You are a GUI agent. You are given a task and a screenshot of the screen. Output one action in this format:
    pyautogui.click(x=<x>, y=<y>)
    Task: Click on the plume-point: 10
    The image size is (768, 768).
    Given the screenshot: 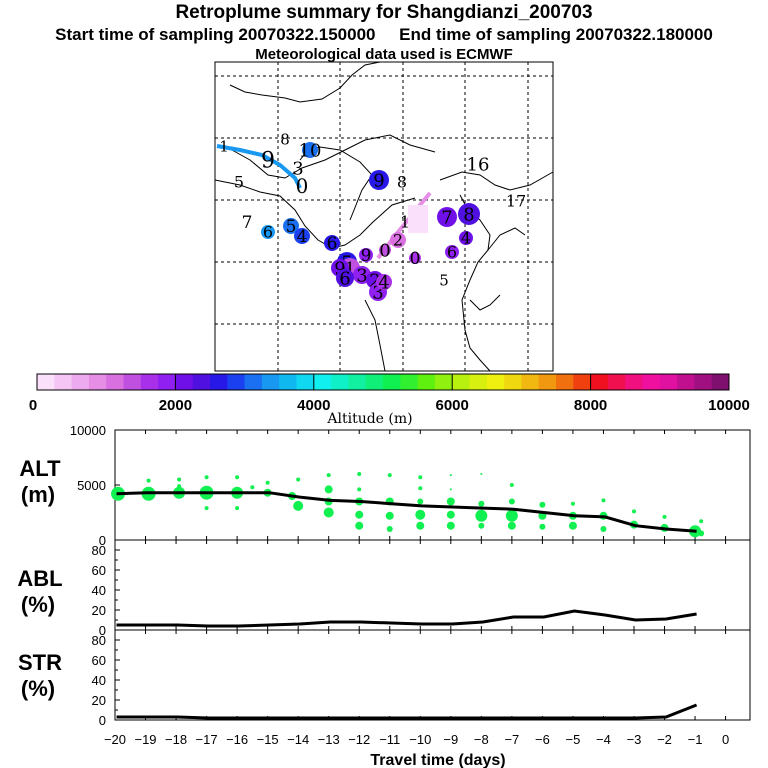 What is the action you would take?
    pyautogui.click(x=310, y=150)
    